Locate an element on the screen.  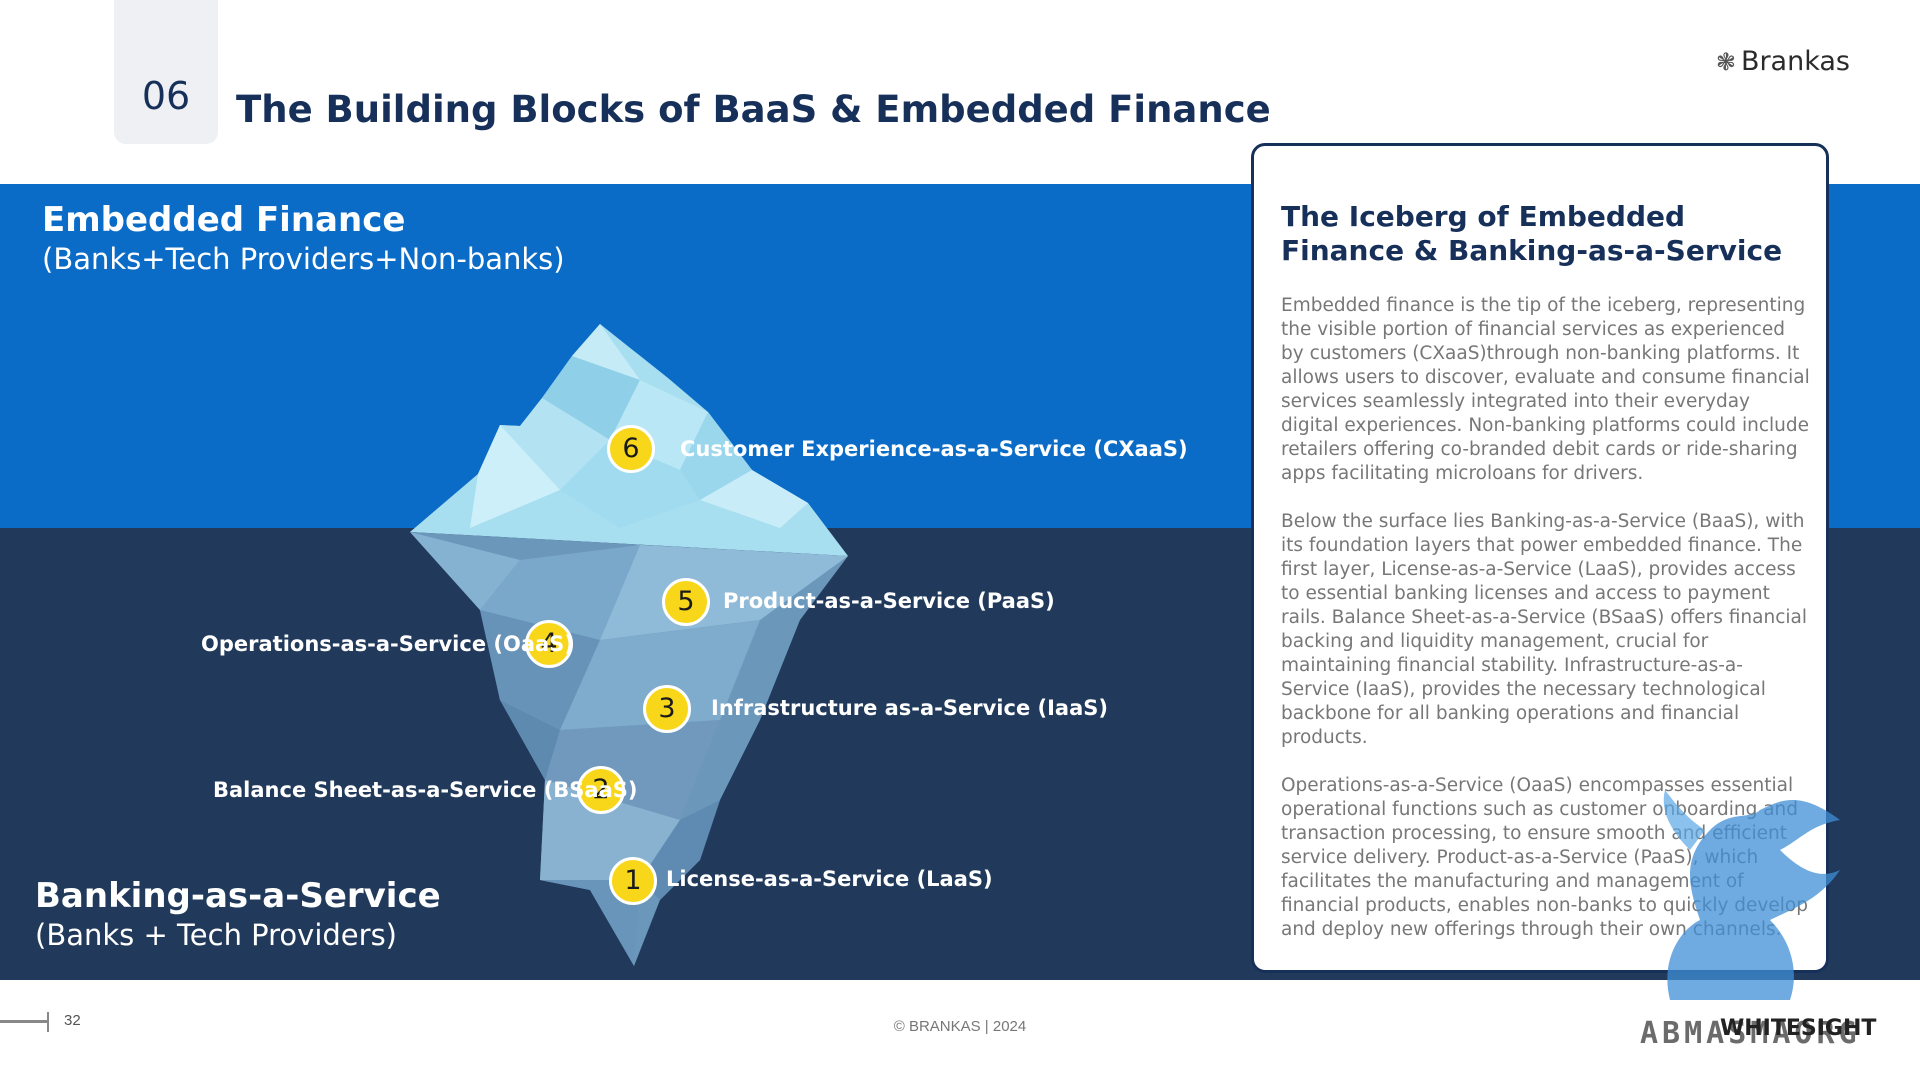
layer-2-label: Balance Sheet-as-a-Service (BSaaS) is located at coordinates (425, 790).